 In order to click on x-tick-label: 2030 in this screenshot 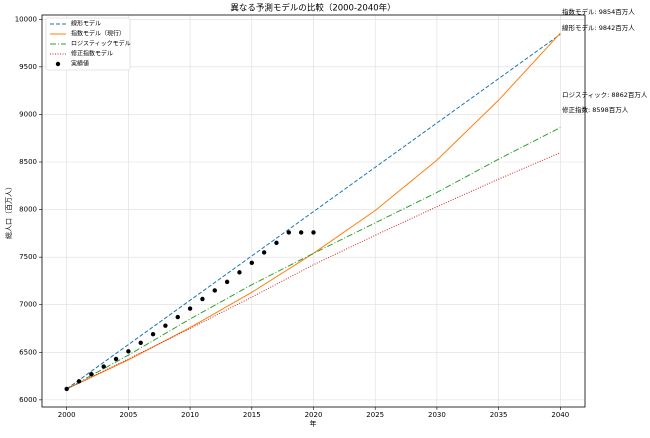, I will do `click(437, 415)`.